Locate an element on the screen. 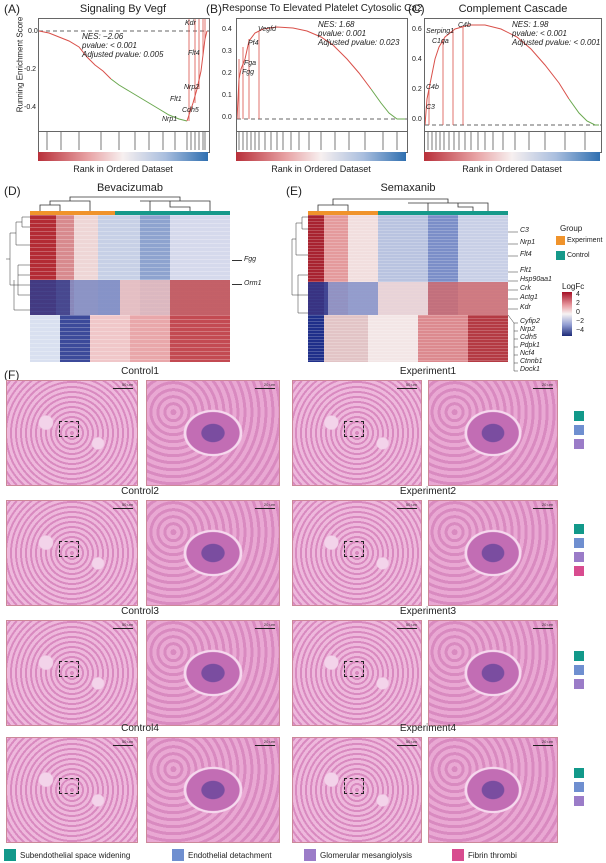  experiment-lowmag-4: 50 um is located at coordinates (357, 790).